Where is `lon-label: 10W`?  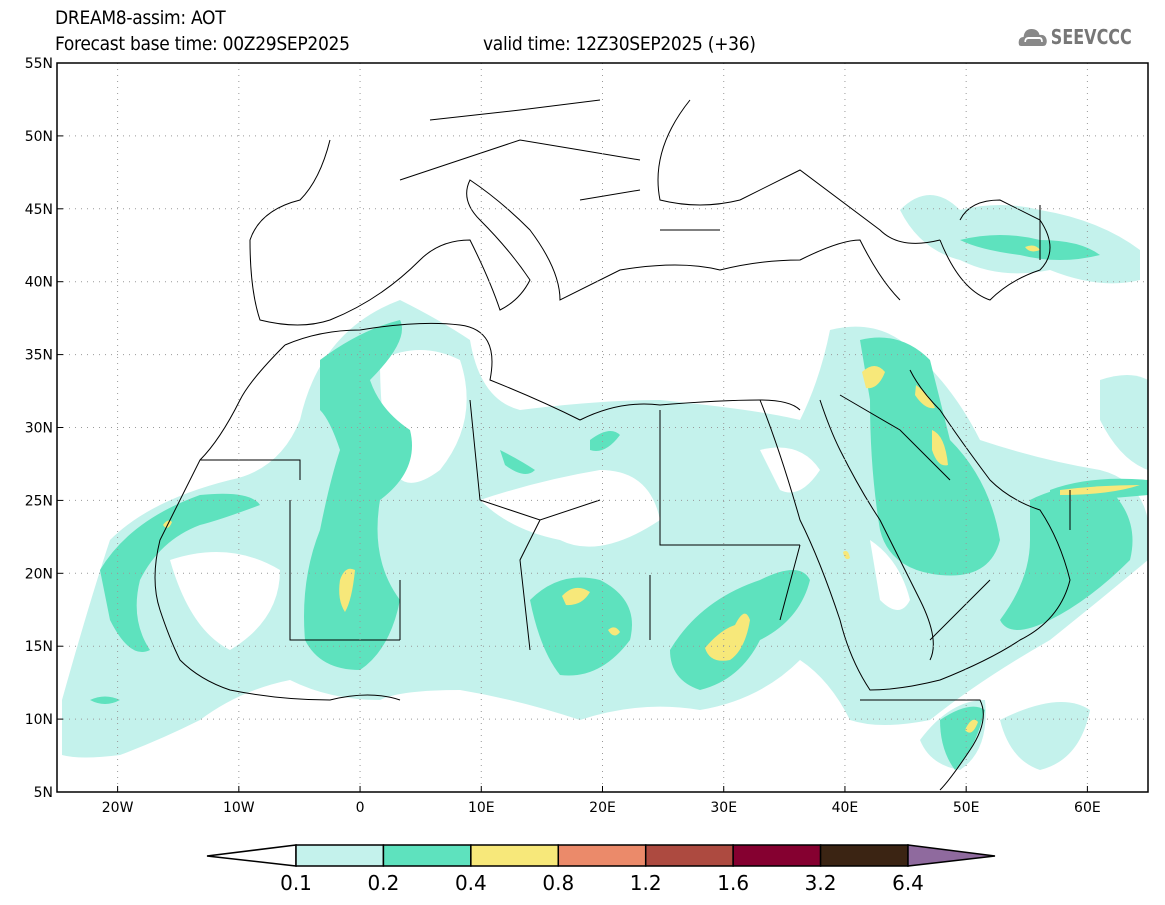 lon-label: 10W is located at coordinates (239, 808).